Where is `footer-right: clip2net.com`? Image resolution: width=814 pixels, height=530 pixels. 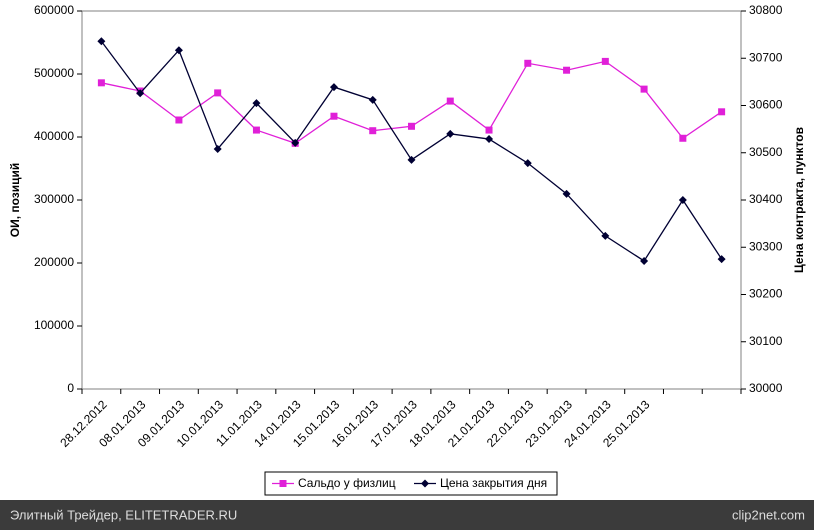
footer-right: clip2net.com is located at coordinates (768, 514).